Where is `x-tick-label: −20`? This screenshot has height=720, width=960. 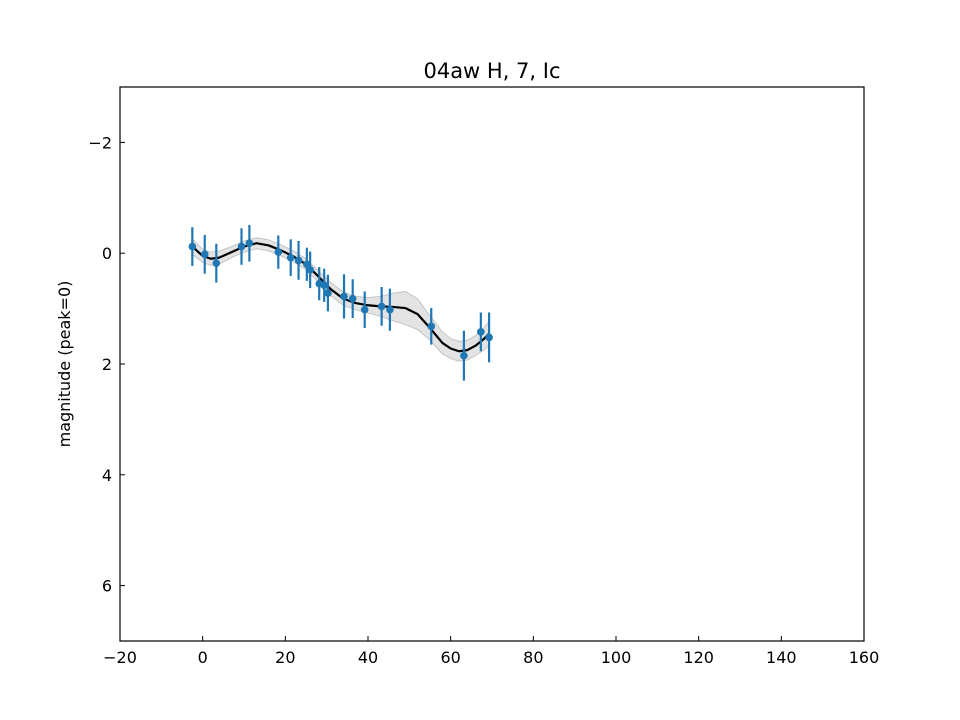
x-tick-label: −20 is located at coordinates (120, 657).